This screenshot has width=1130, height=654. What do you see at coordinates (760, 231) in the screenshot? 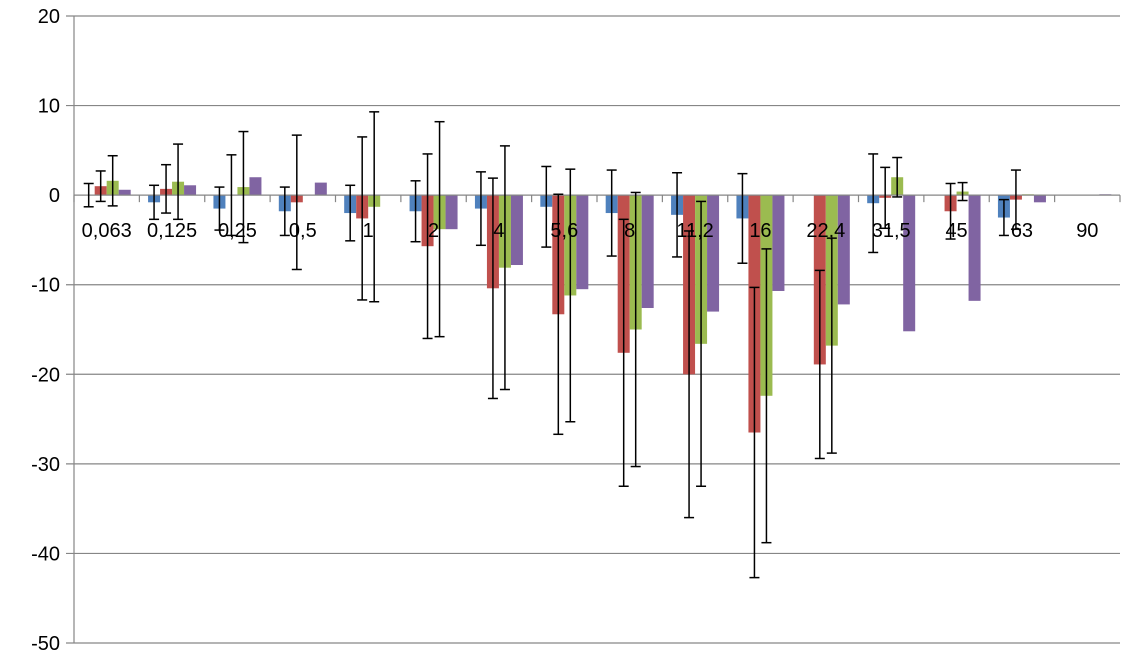
I see `x-category-label: 16` at bounding box center [760, 231].